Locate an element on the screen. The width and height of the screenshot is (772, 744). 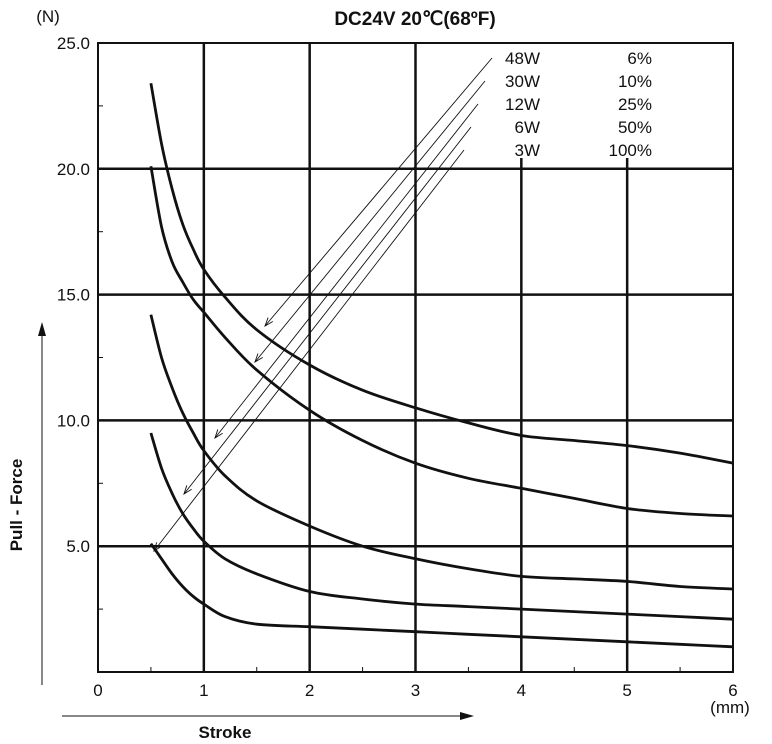
x-tick-label: 6 is located at coordinates (732, 690).